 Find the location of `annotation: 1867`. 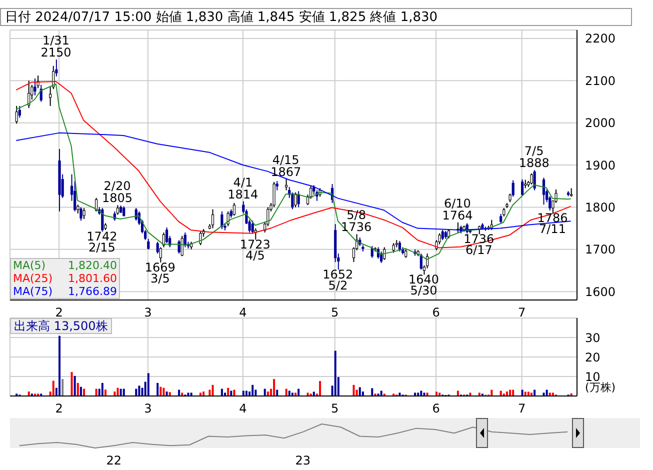

annotation: 1867 is located at coordinates (286, 171).